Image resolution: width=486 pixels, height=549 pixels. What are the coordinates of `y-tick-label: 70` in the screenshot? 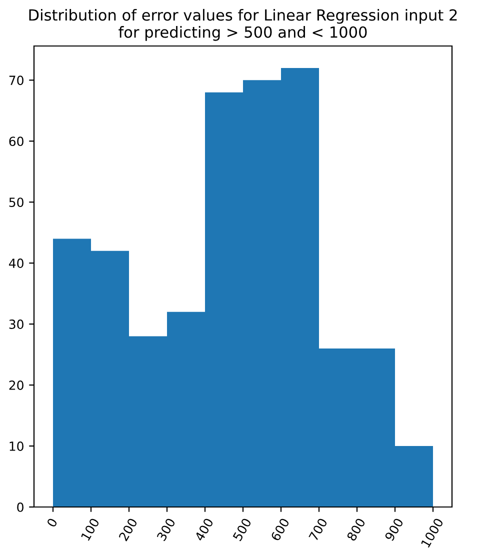 It's located at (16, 81).